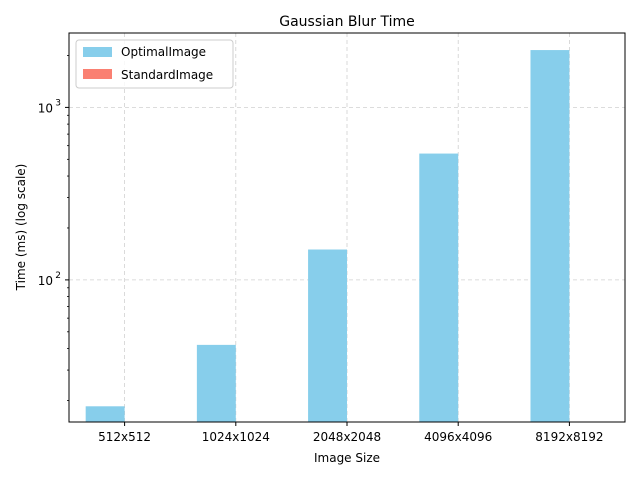  Describe the element at coordinates (236, 437) in the screenshot. I see `x-tick-label: 1024x1024` at that location.